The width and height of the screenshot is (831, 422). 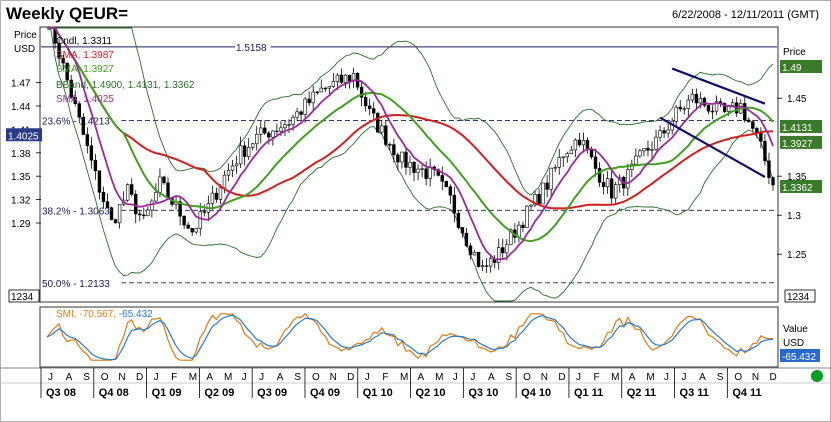 What do you see at coordinates (797, 128) in the screenshot?
I see `right-value-tag-label: 1.4131` at bounding box center [797, 128].